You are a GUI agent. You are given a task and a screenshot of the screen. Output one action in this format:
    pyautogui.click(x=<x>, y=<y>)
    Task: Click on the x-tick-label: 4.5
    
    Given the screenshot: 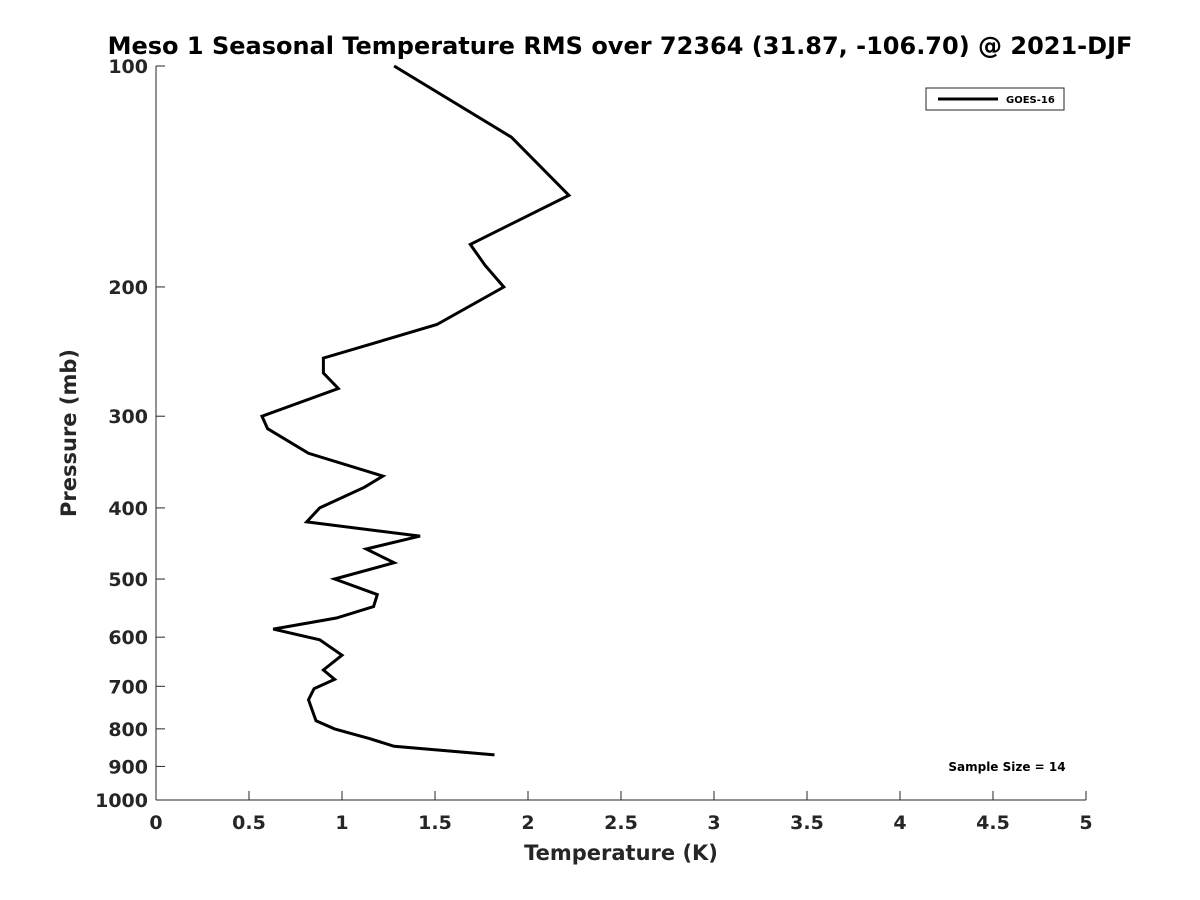 What is the action you would take?
    pyautogui.click(x=993, y=823)
    